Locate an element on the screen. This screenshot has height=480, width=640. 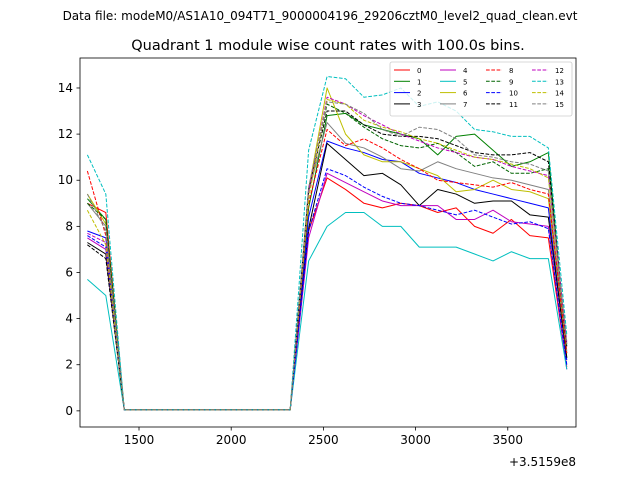
y-tick-label: 10 is located at coordinates (65, 180).